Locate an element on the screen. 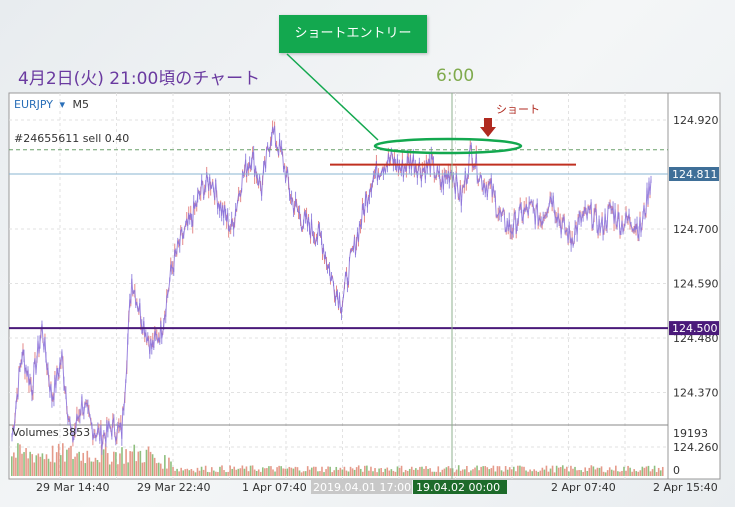 The image size is (735, 507). short-label: ショート is located at coordinates (518, 109).